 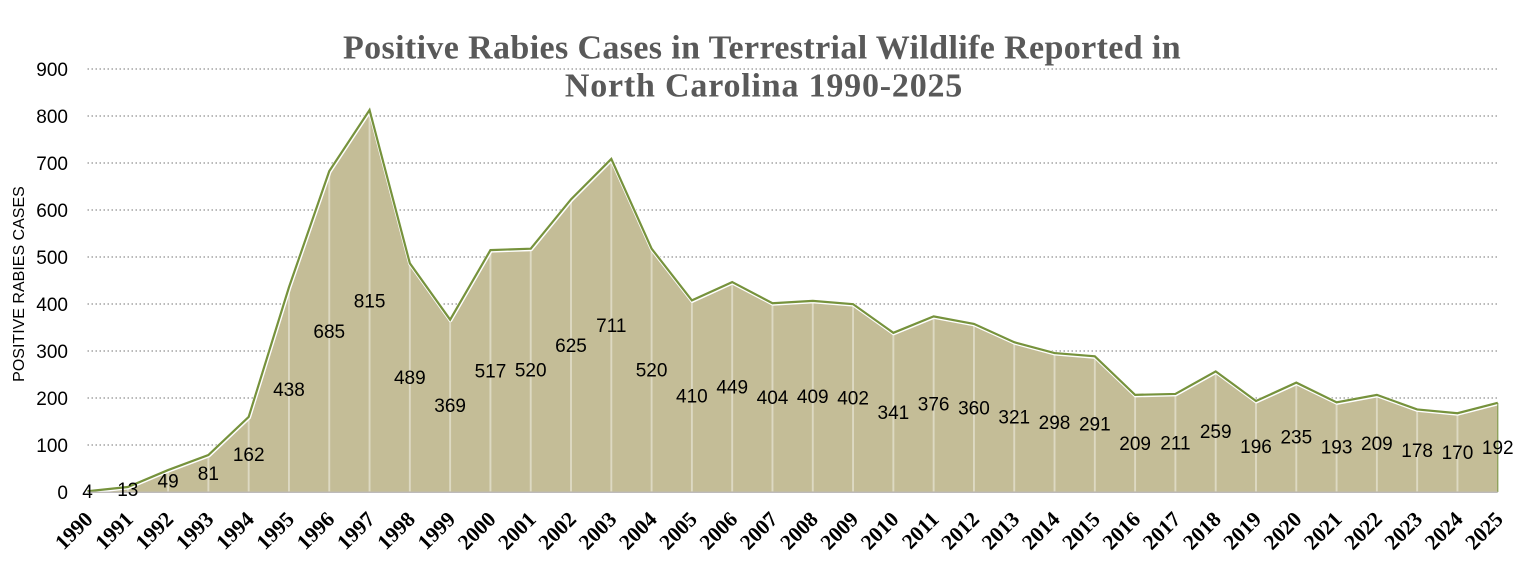 What do you see at coordinates (1296, 438) in the screenshot?
I see `svg-text: 235` at bounding box center [1296, 438].